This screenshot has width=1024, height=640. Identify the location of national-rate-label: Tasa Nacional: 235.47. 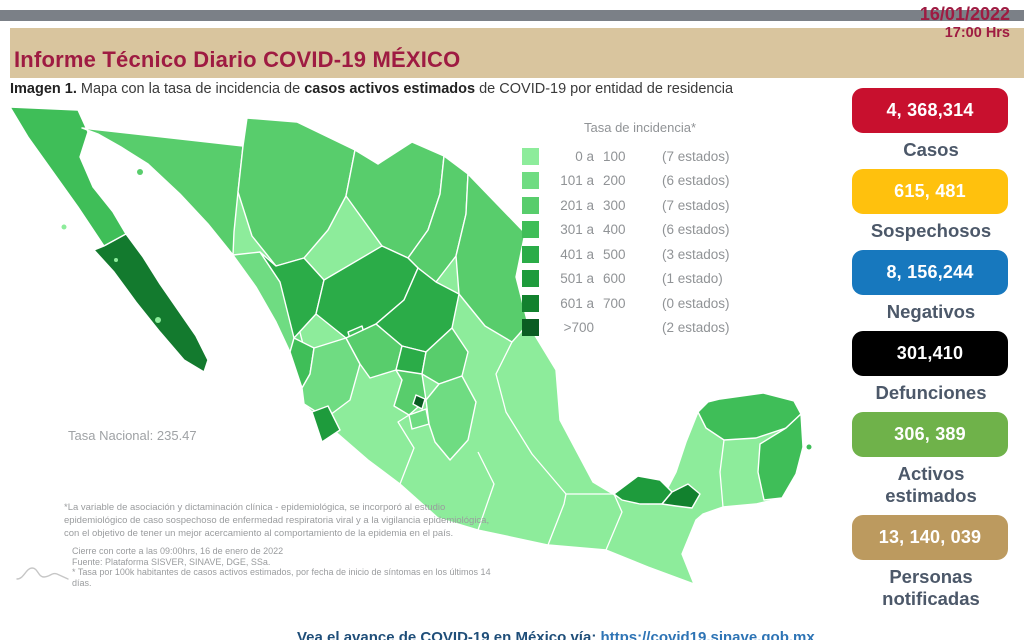
(132, 435).